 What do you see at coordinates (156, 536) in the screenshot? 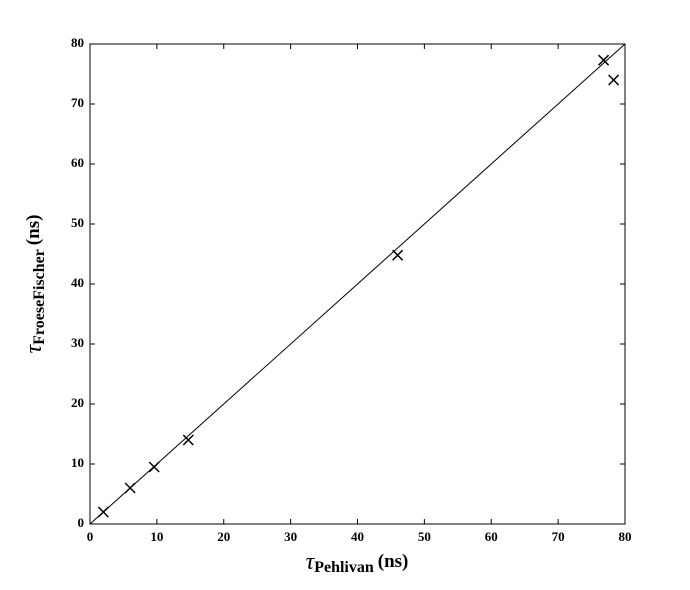
I see `x-tick-label: 10` at bounding box center [156, 536].